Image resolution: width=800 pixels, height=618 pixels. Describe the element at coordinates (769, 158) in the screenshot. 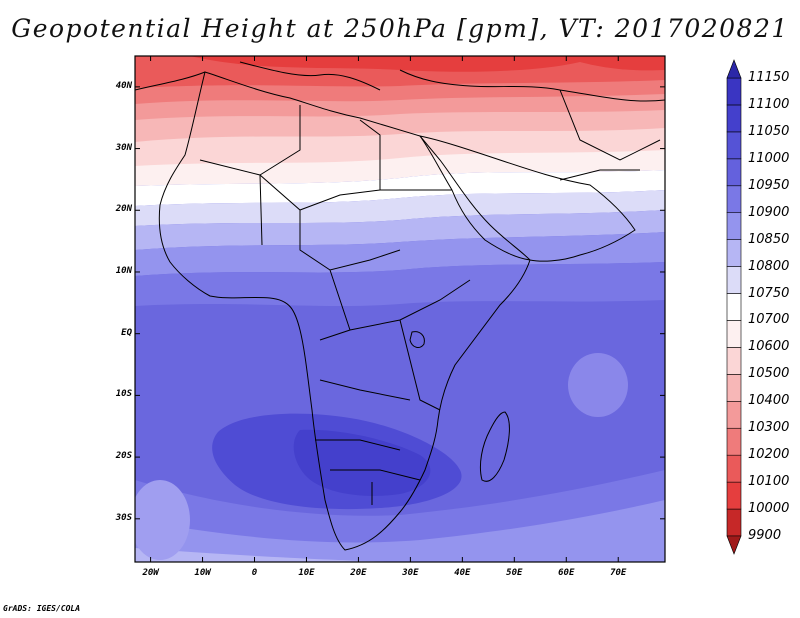

I see `colorbar-level-label: 11000` at that location.